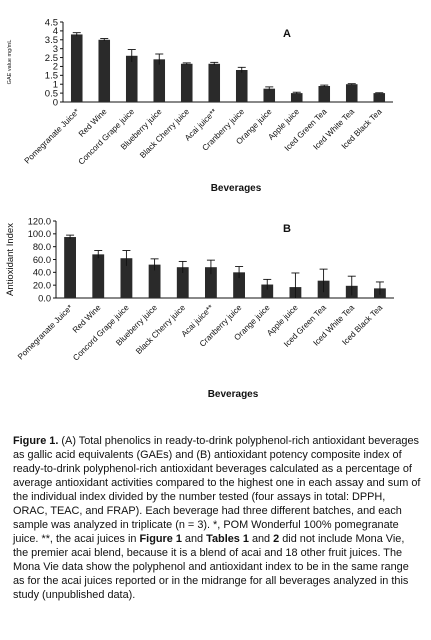  I want to click on caption-ref-figure: Figure 1, so click(160, 539).